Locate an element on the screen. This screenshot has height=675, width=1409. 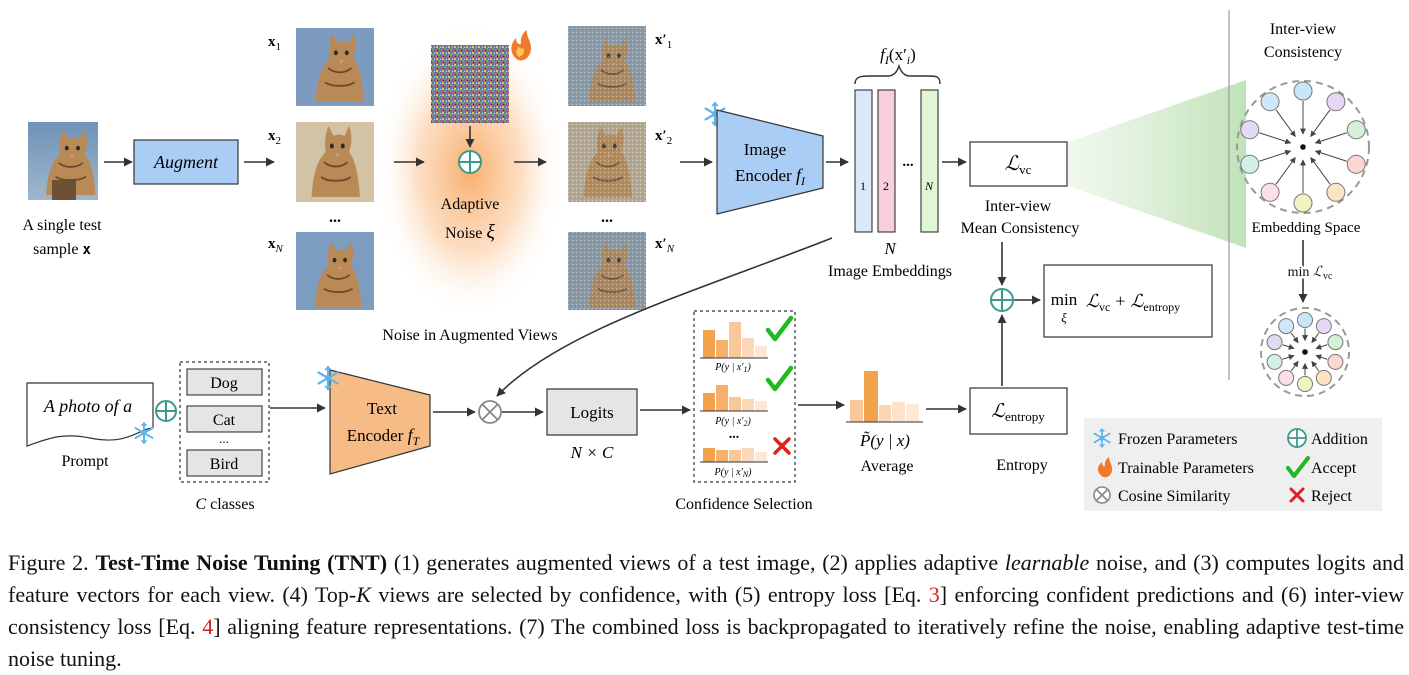
caption-italic-word: learnable is located at coordinates (1047, 562).